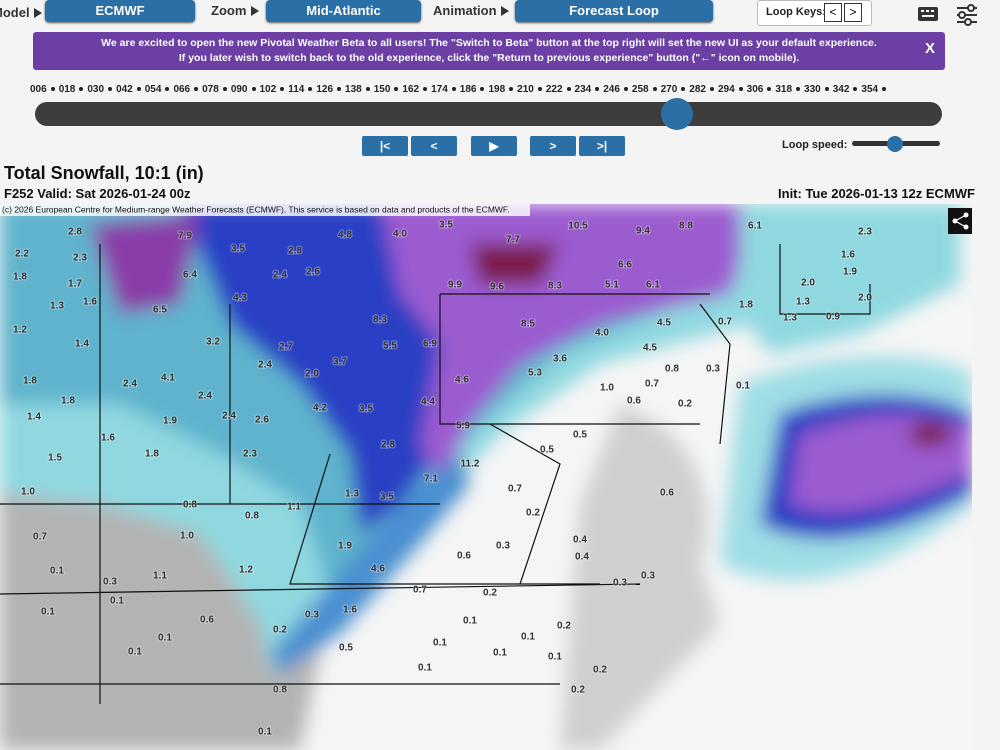 This screenshot has height=750, width=1000. I want to click on forecast-hour: 294, so click(726, 89).